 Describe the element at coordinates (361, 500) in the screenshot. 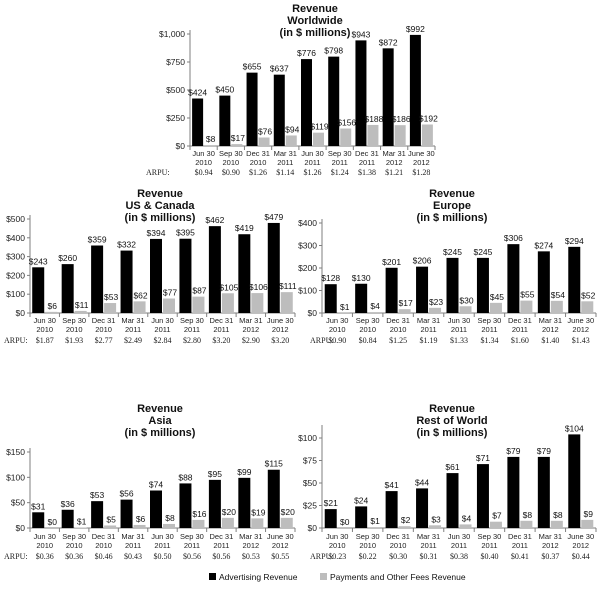

I see `advertising-value-label: $24` at that location.